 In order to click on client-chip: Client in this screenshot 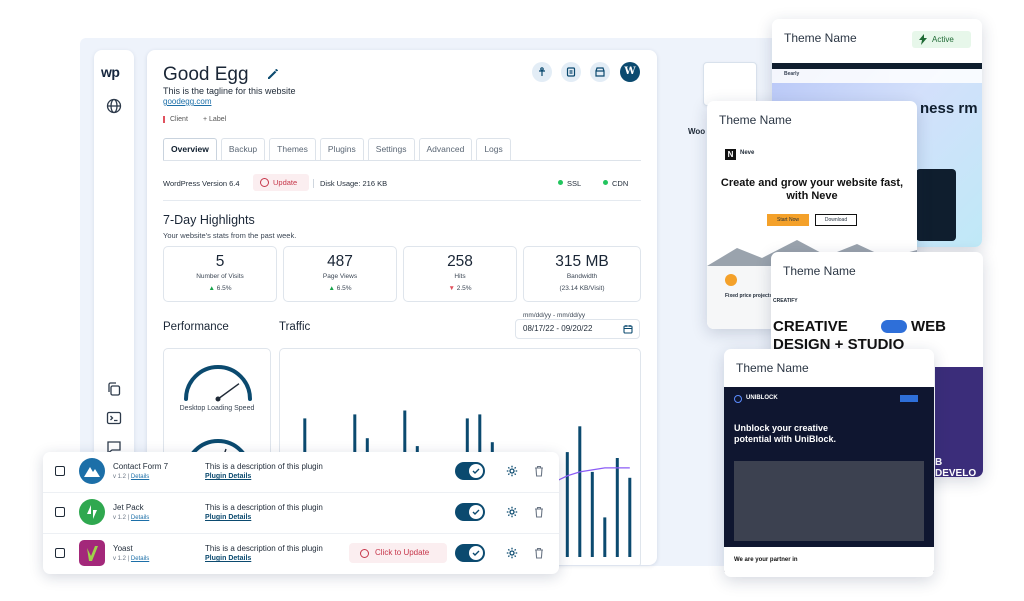, I will do `click(175, 119)`.